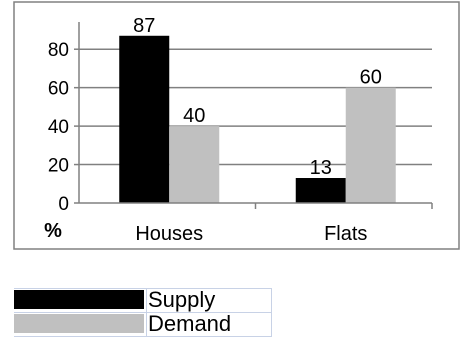 The width and height of the screenshot is (464, 347). What do you see at coordinates (79, 323) in the screenshot?
I see `legend-swatch-demand` at bounding box center [79, 323].